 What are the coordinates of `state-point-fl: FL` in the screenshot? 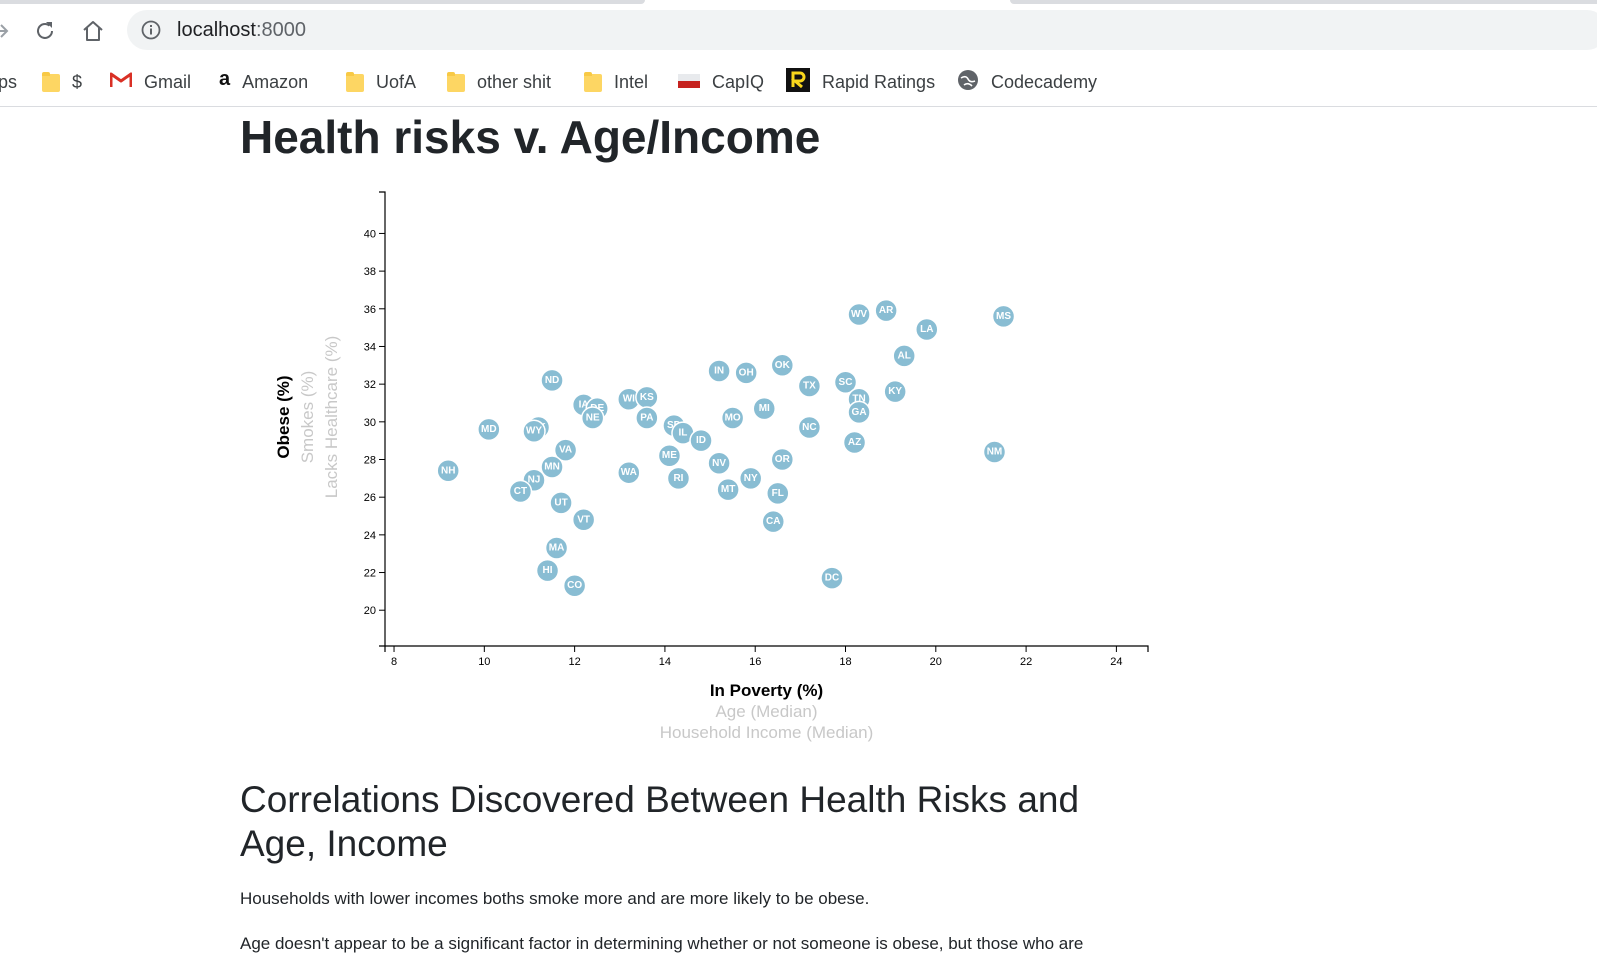 It's located at (778, 493).